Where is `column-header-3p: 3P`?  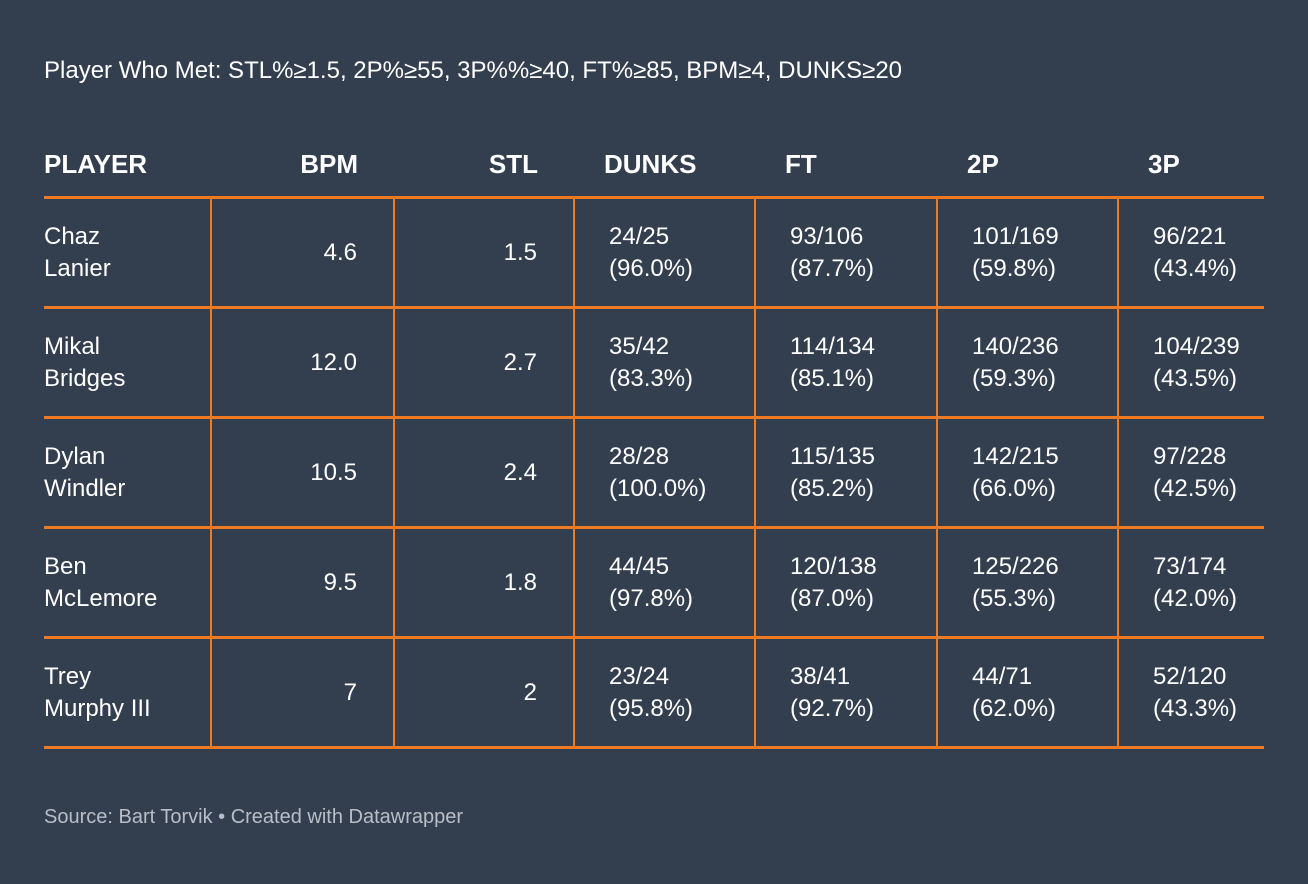
column-header-3p: 3P is located at coordinates (1191, 166).